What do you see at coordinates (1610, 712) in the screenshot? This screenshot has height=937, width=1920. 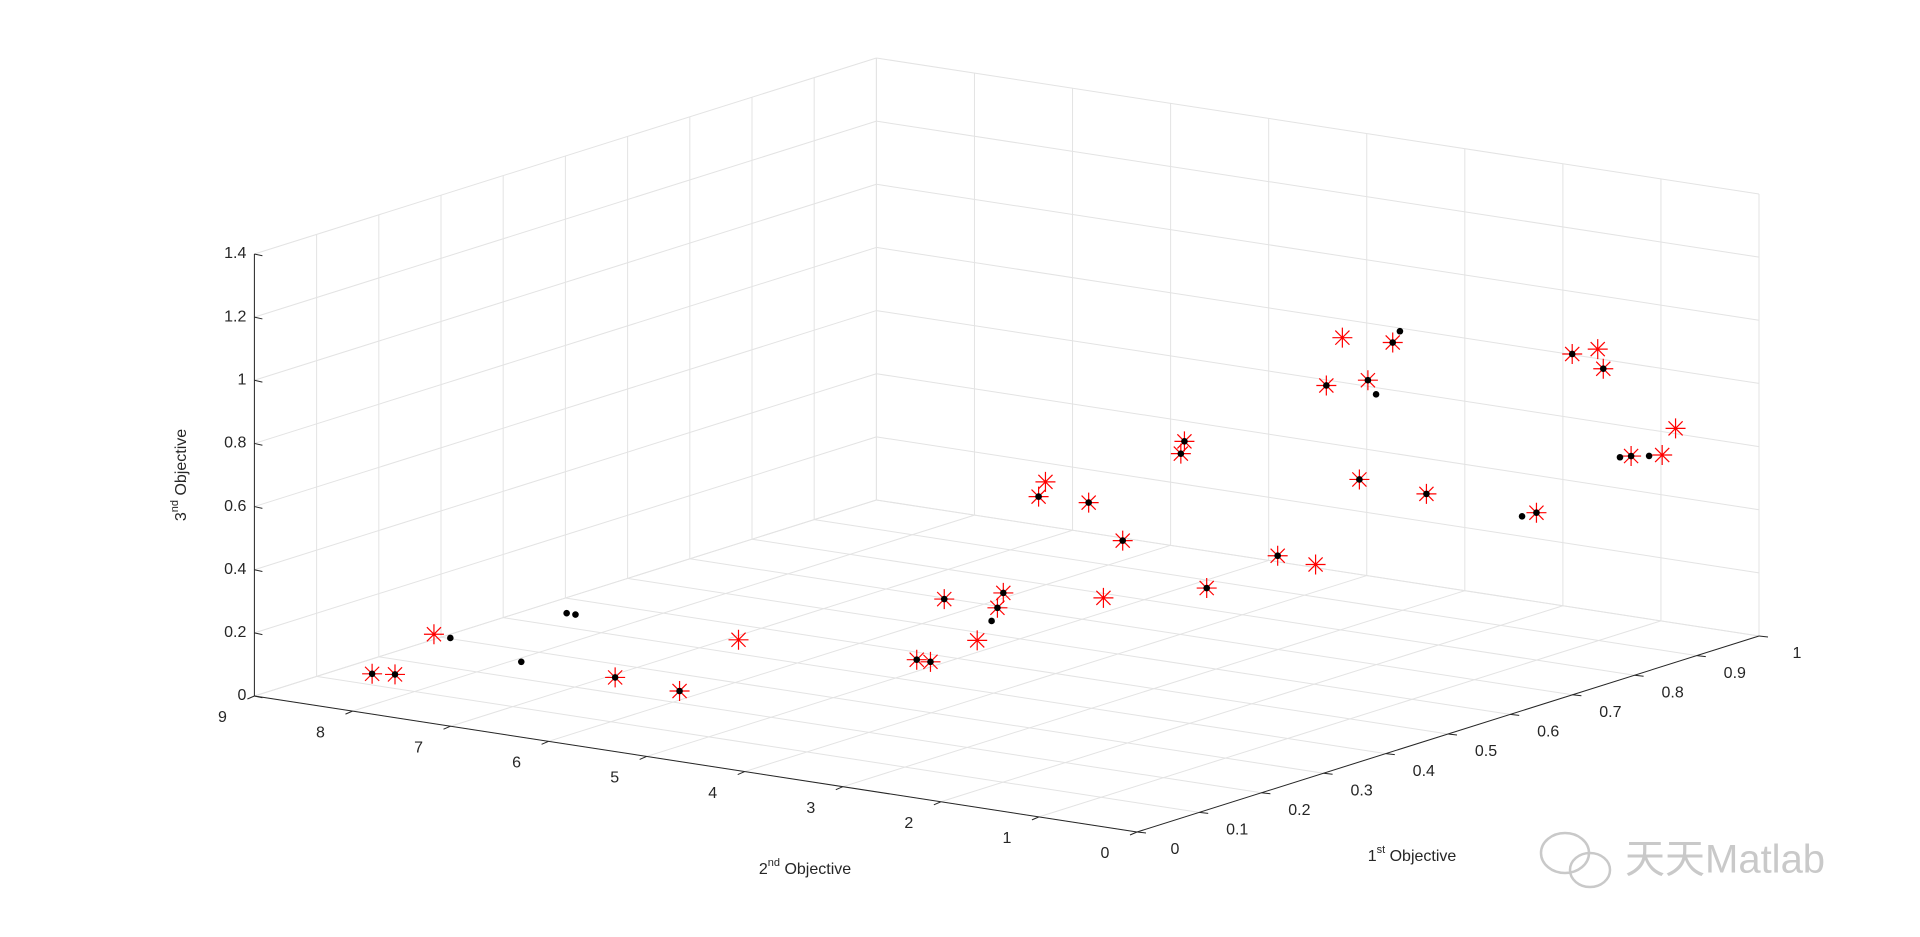 I see `x-tick-label: 0.7` at bounding box center [1610, 712].